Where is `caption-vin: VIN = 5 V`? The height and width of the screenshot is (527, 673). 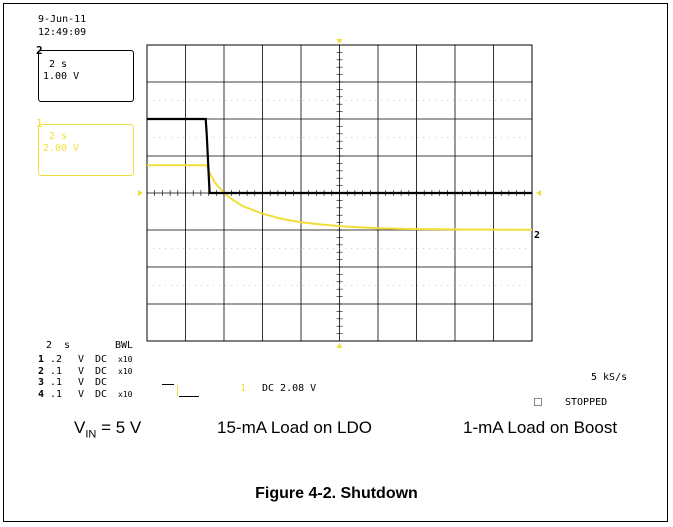 caption-vin: VIN = 5 V is located at coordinates (107, 429).